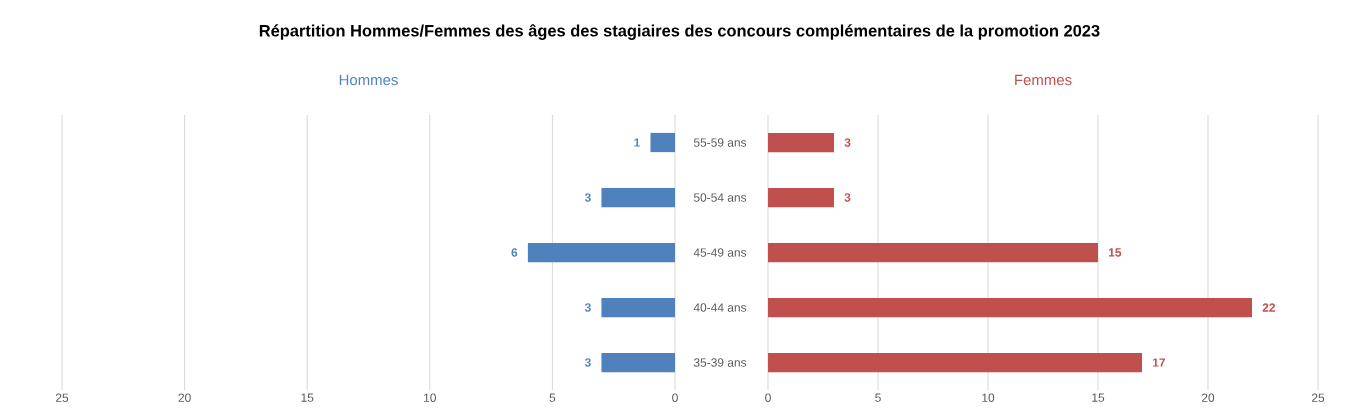 This screenshot has height=412, width=1359. I want to click on chart-title: Répartition Hommes/Femmes des âges des stagiaires des concours complémentaires de la promotion 2023, so click(679, 32).